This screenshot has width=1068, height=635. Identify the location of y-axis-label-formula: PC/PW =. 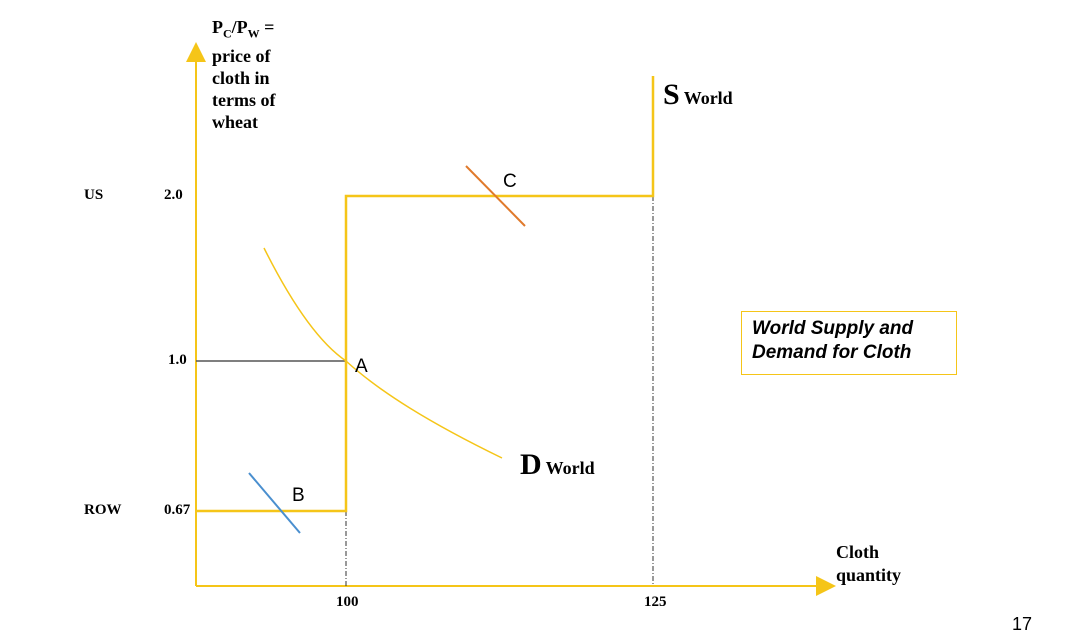
(243, 29).